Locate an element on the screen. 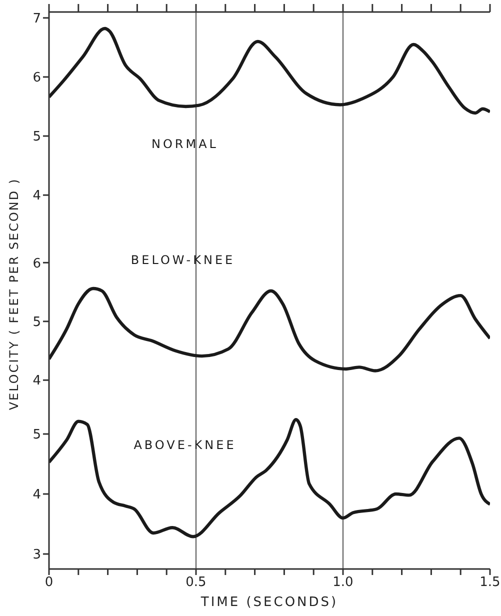 The width and height of the screenshot is (501, 616). x-tick-label: 0 is located at coordinates (49, 582).